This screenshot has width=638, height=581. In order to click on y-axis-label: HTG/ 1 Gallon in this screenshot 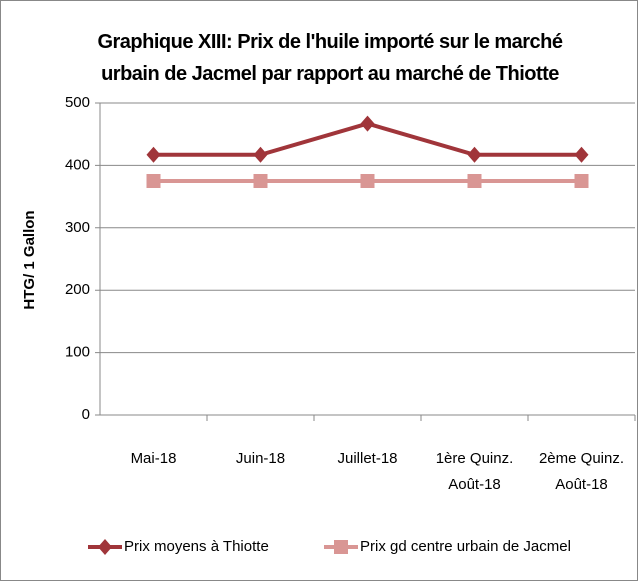, I will do `click(29, 259)`.